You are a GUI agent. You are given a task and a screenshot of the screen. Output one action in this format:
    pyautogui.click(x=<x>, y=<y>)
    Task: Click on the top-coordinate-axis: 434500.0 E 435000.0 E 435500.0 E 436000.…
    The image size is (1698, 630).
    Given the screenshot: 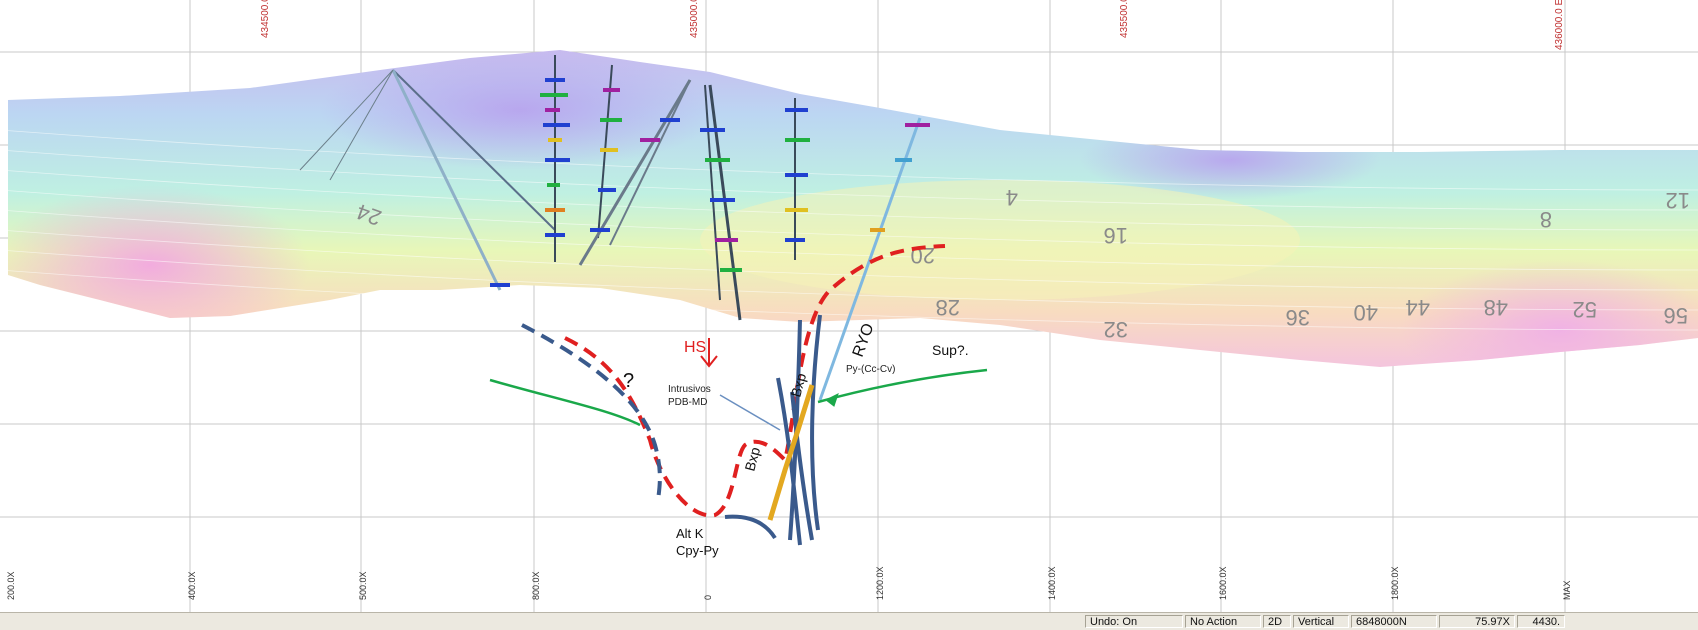 What is the action you would take?
    pyautogui.click(x=912, y=25)
    